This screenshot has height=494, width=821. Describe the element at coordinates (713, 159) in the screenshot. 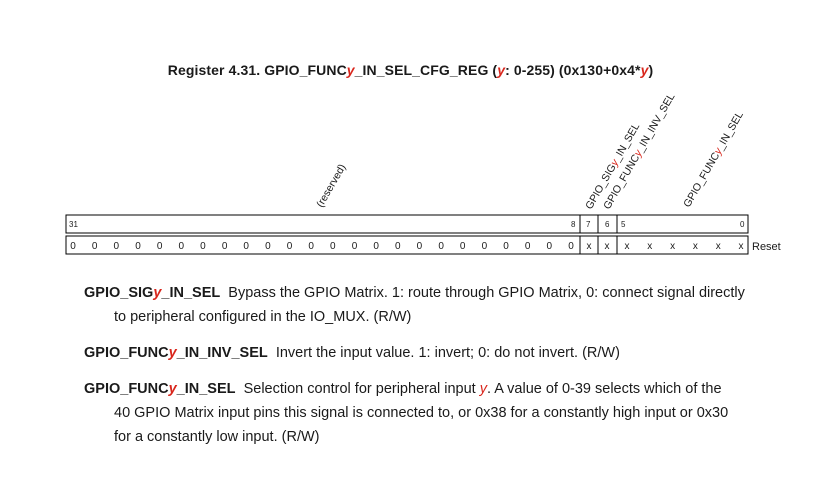

I see `func-in-sel-label: GPIO_FUNCy_IN_SEL` at that location.